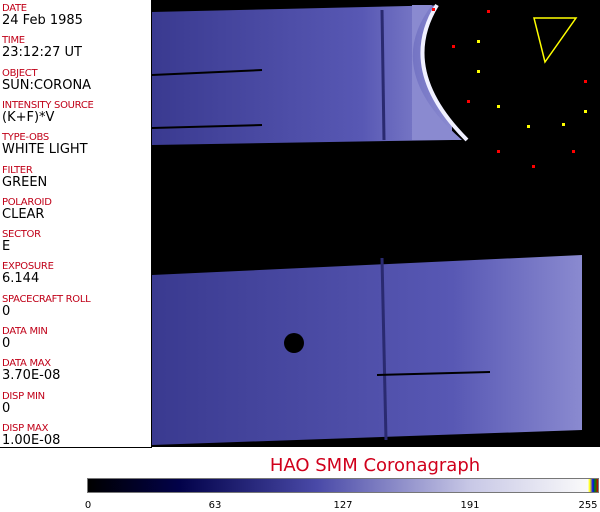 The height and width of the screenshot is (512, 600). Describe the element at coordinates (14, 8) in the screenshot. I see `field-label: DATE` at that location.